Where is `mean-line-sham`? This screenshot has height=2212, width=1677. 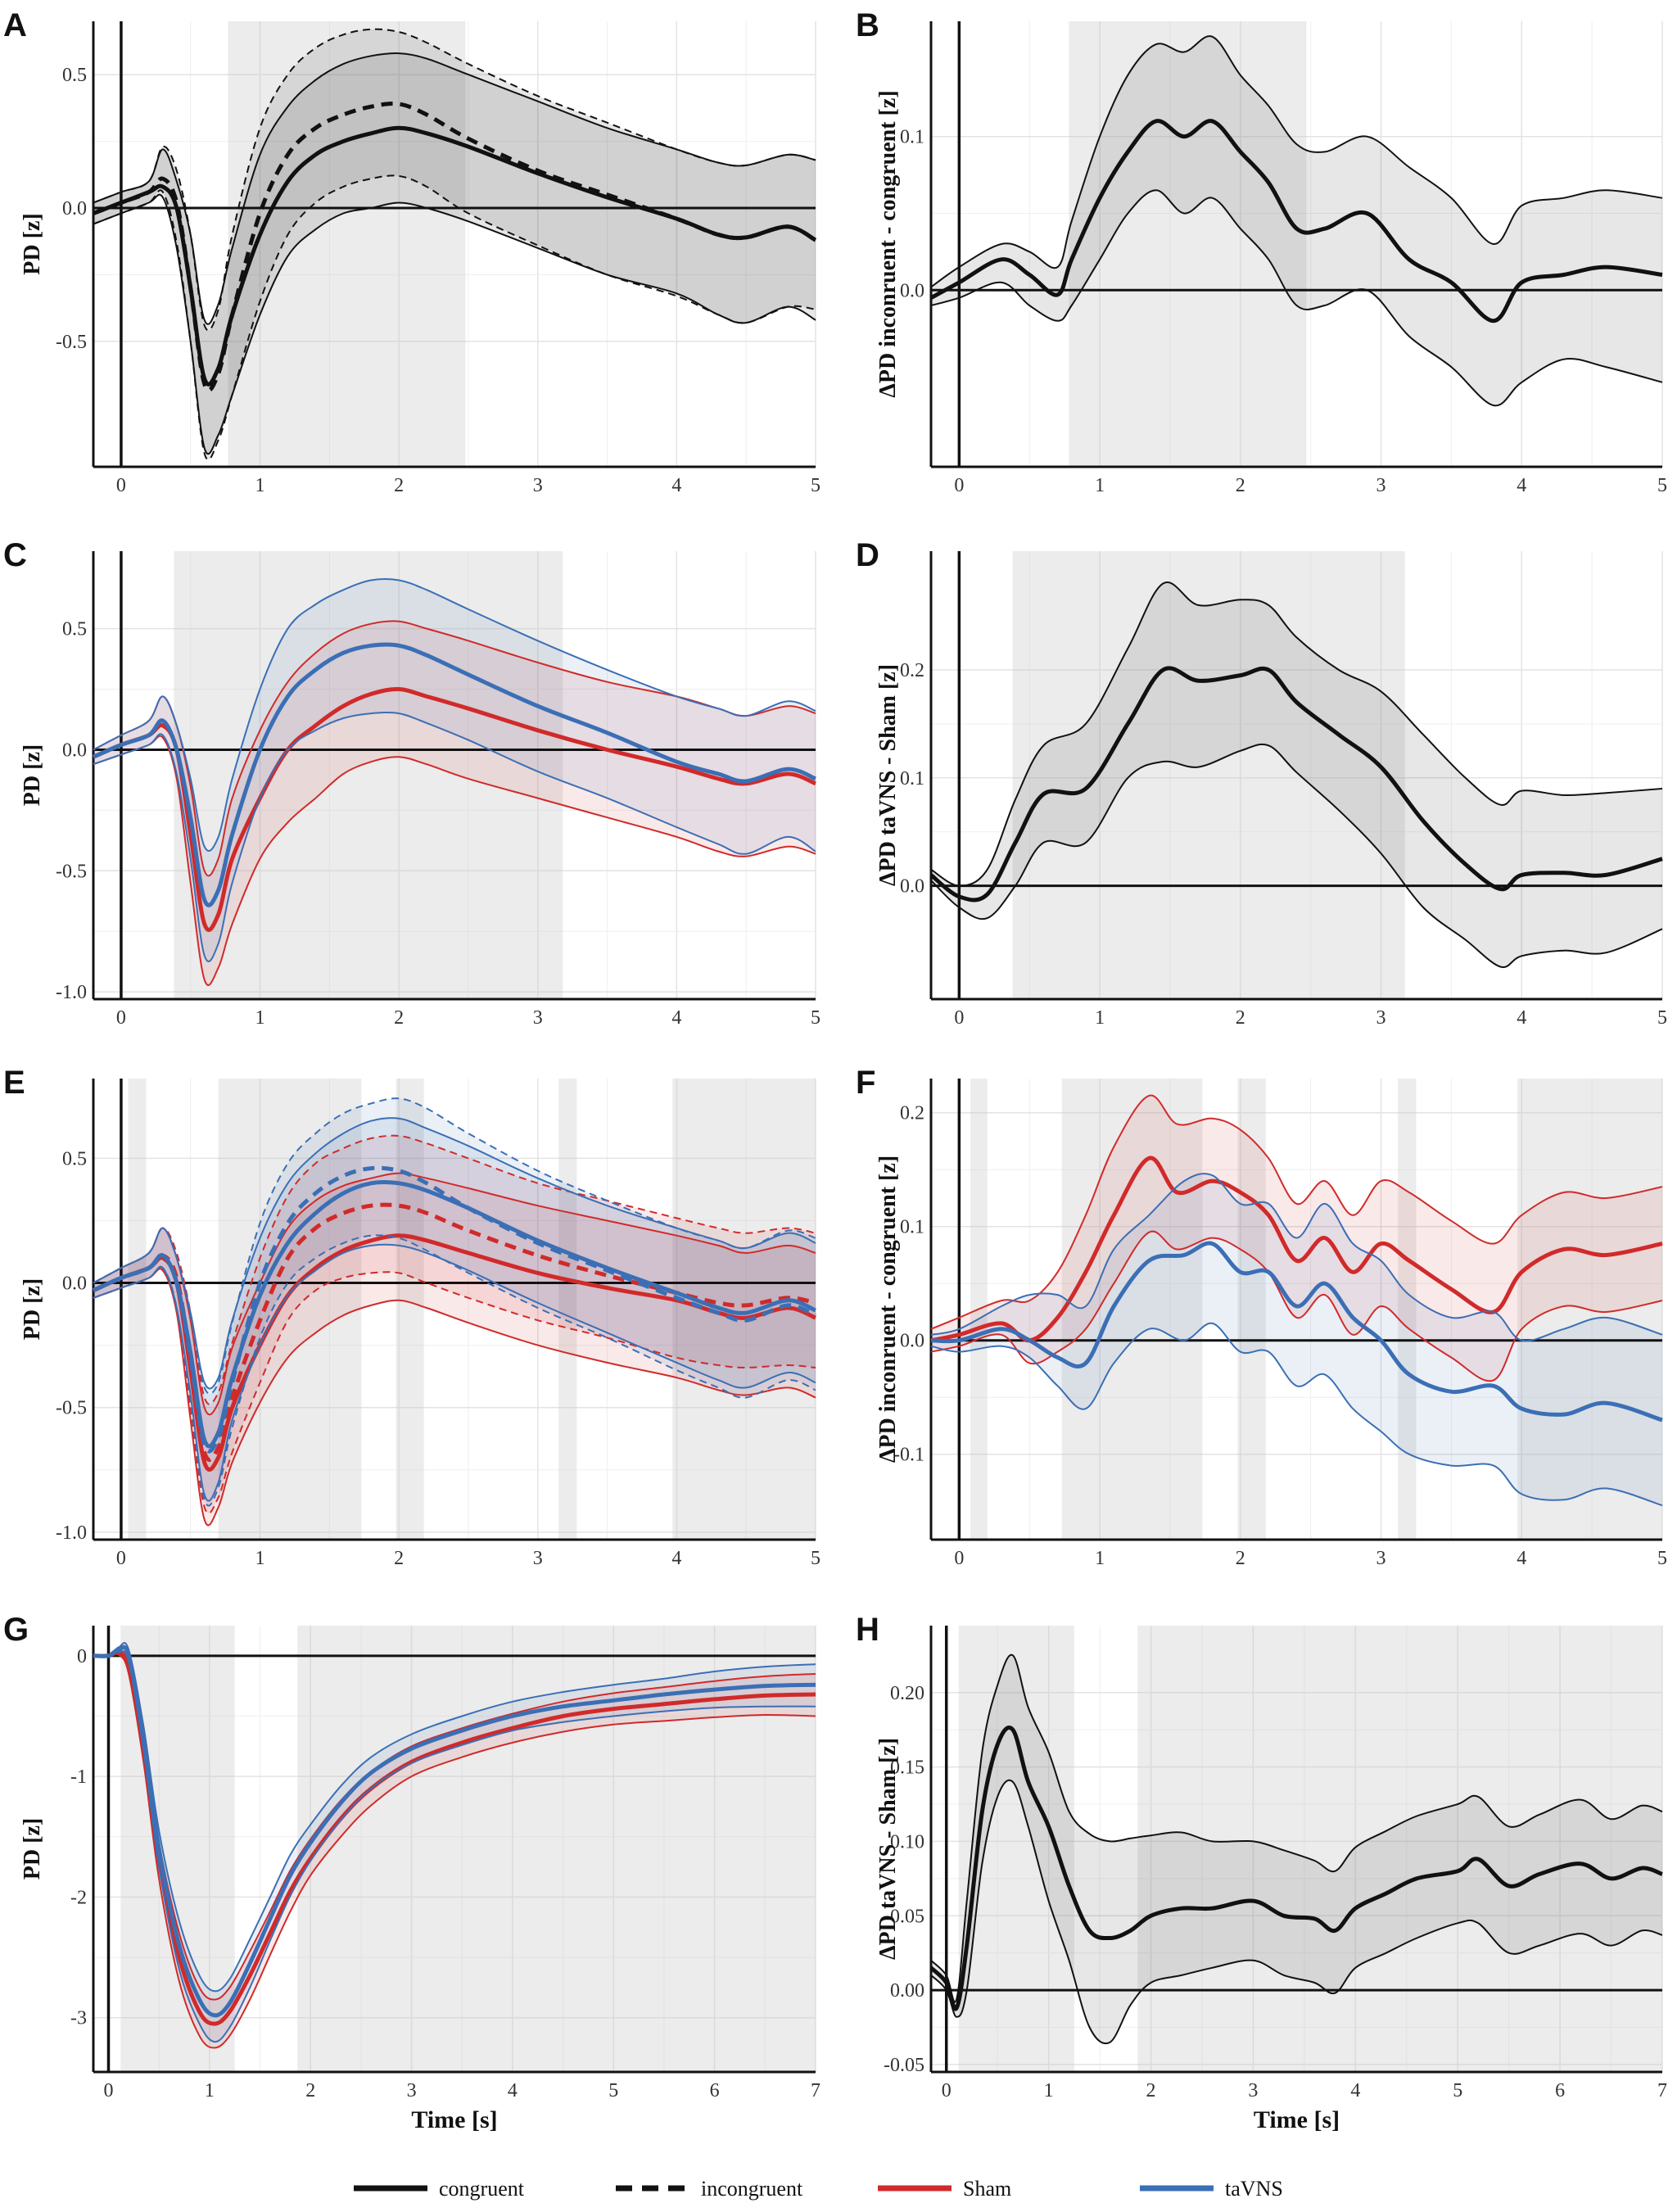
mean-line-sham is located at coordinates (1296, 1249).